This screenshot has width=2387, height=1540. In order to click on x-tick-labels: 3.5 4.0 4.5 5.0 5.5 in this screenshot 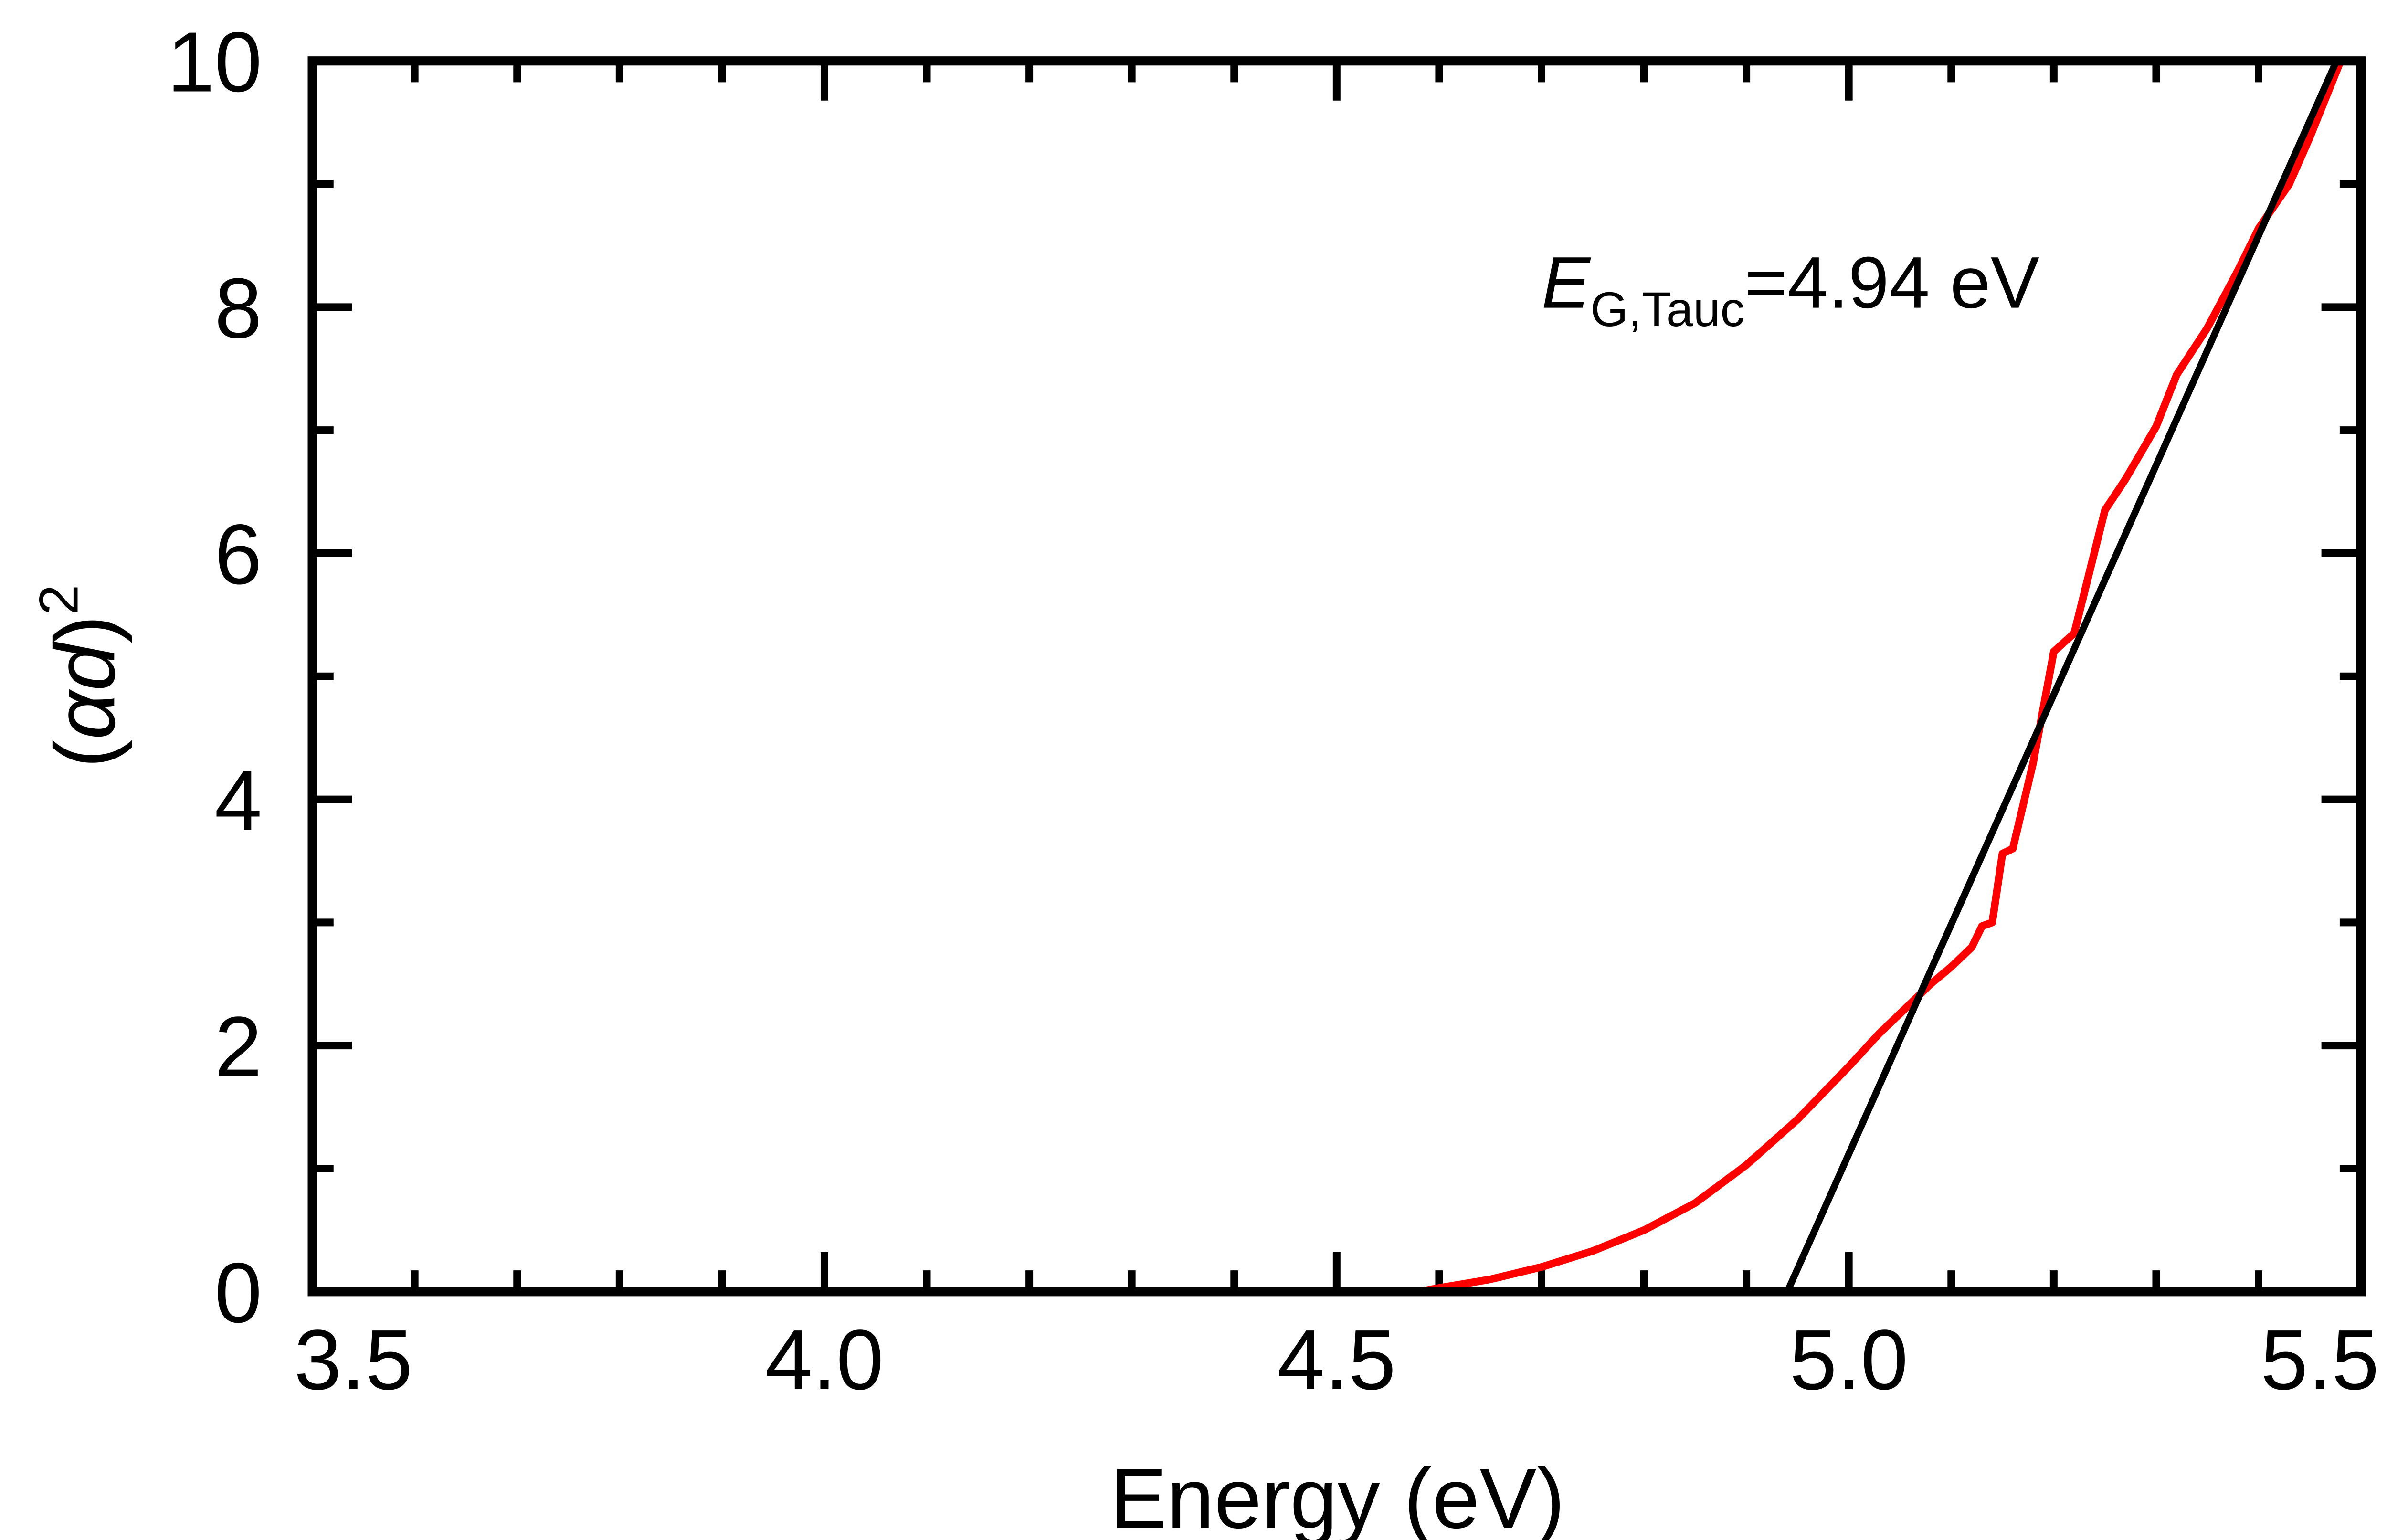, I will do `click(1336, 1359)`.